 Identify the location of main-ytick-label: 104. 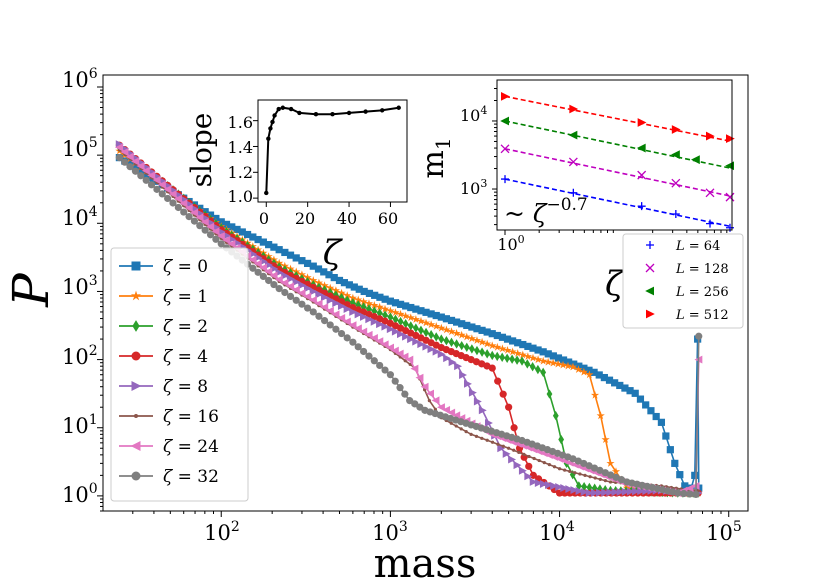
(80, 217).